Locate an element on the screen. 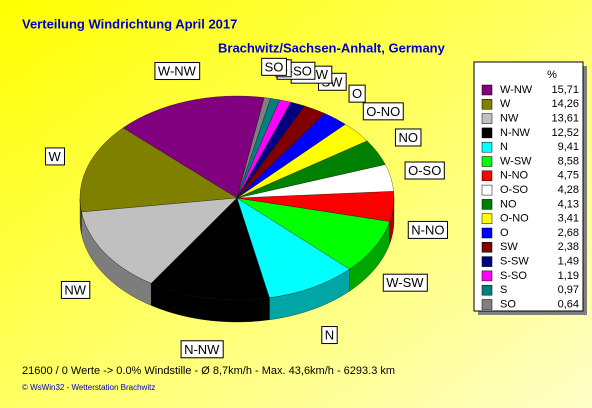 This screenshot has width=592, height=408. slice-label: W-NW is located at coordinates (177, 71).